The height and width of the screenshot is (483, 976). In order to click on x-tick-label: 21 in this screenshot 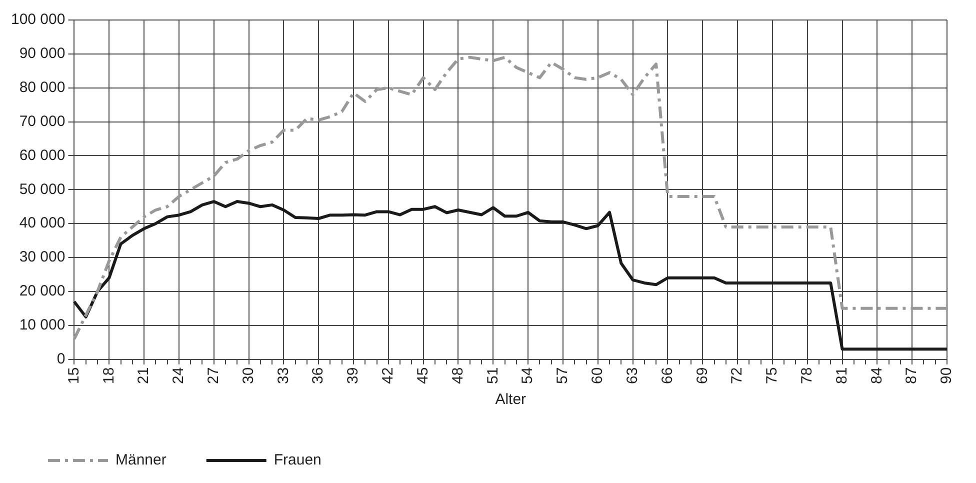, I will do `click(143, 375)`.